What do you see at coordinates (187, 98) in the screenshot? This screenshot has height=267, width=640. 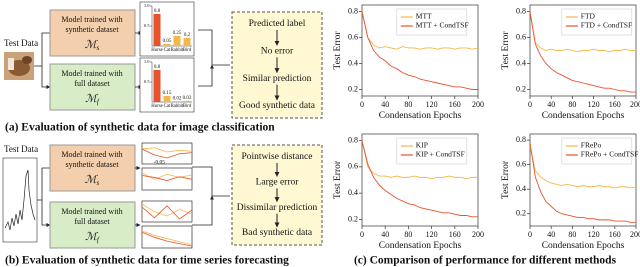 I see `value-label: 0.03` at bounding box center [187, 98].